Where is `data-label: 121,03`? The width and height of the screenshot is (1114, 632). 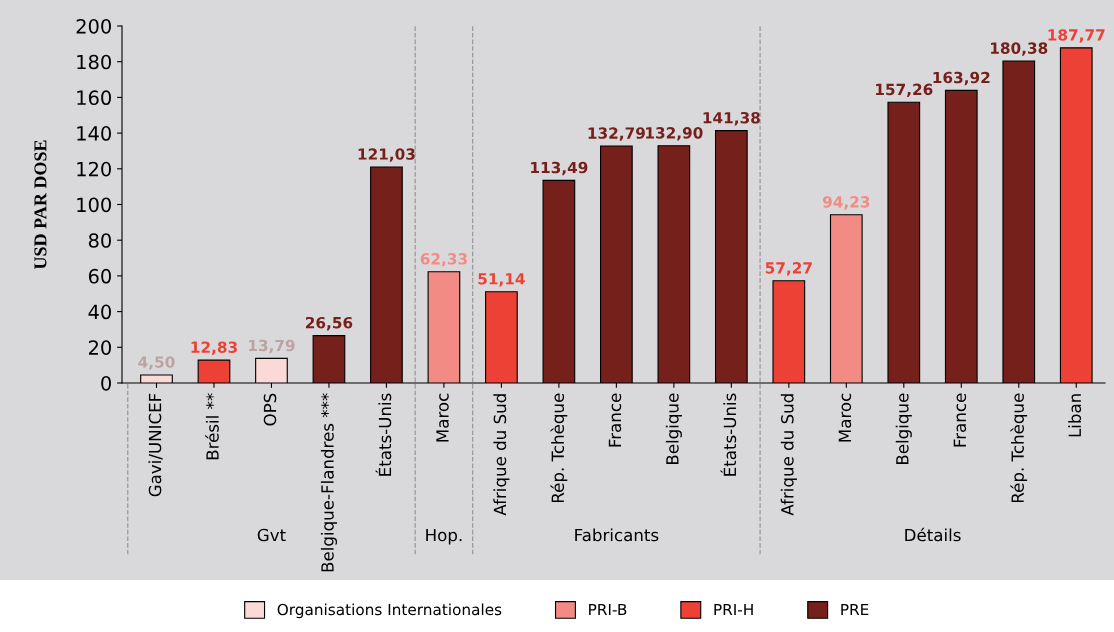
data-label: 121,03 is located at coordinates (386, 155).